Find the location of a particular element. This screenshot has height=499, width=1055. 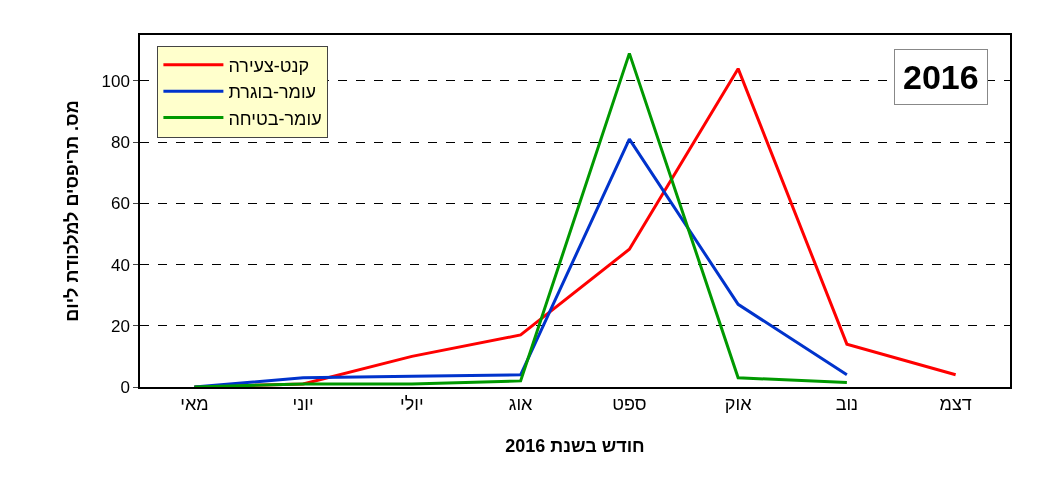

y-tick-label: 20 is located at coordinates (120, 326).